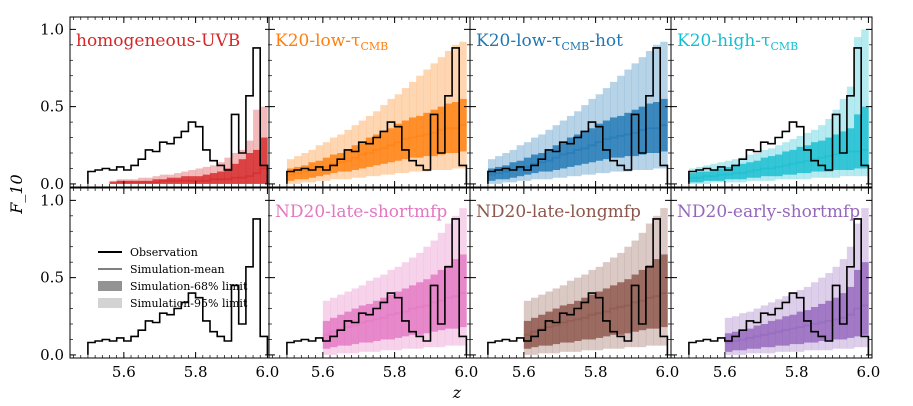 The width and height of the screenshot is (913, 406). I want to click on panel-6: 5.6 5.8 6.0 ND20-late-shortmfp, so click(373, 284).